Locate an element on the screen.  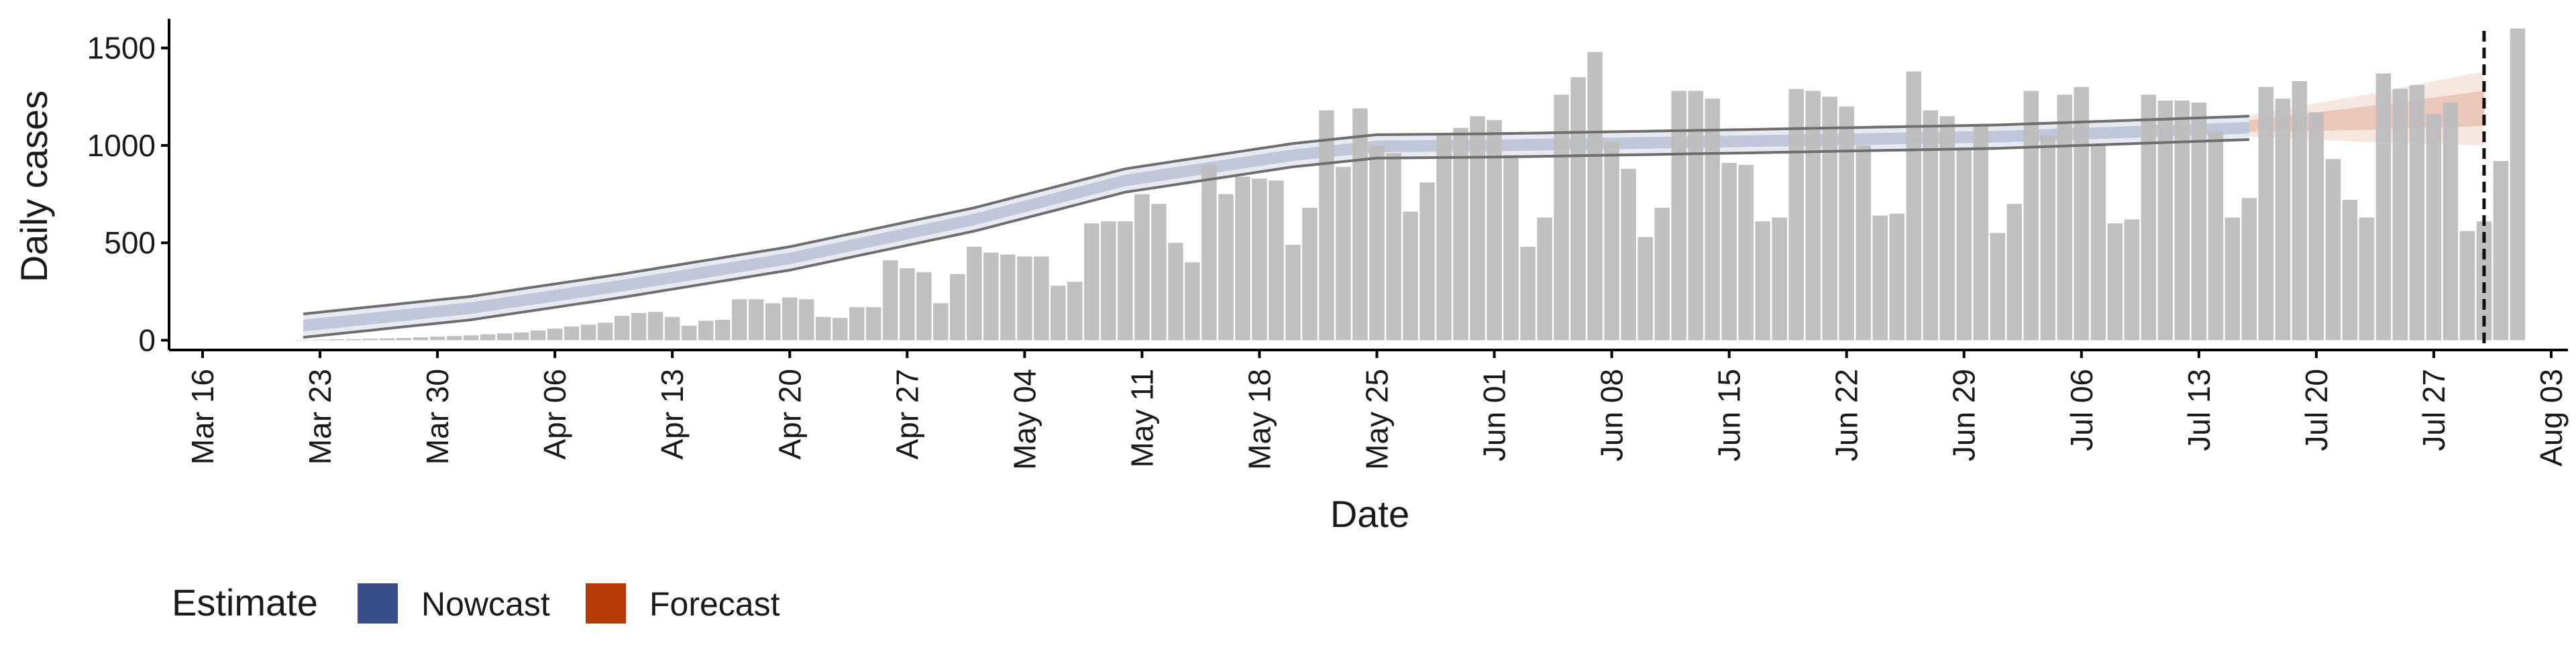
x-tick-label-2020-06-01: Jun 01 is located at coordinates (1494, 415).